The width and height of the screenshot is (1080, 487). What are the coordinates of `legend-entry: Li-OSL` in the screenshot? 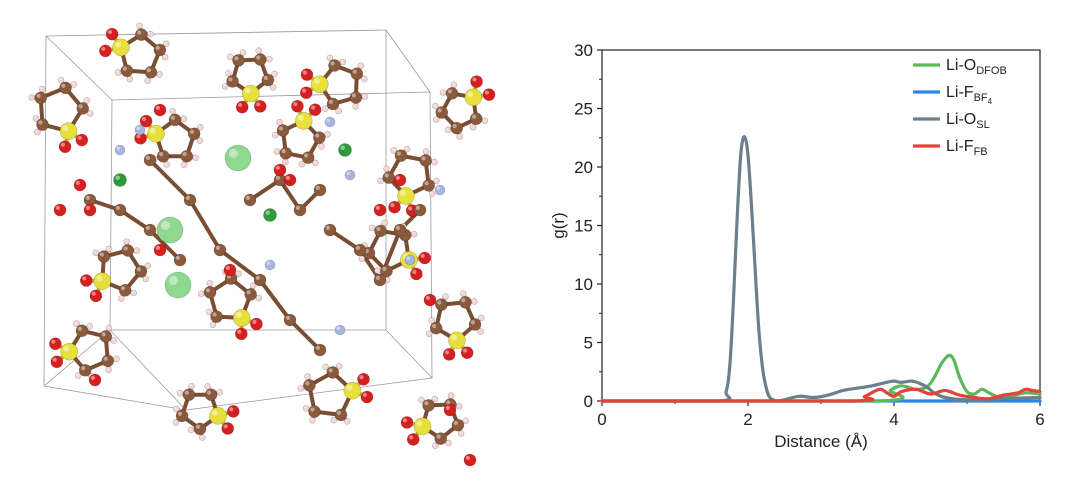 It's located at (968, 121).